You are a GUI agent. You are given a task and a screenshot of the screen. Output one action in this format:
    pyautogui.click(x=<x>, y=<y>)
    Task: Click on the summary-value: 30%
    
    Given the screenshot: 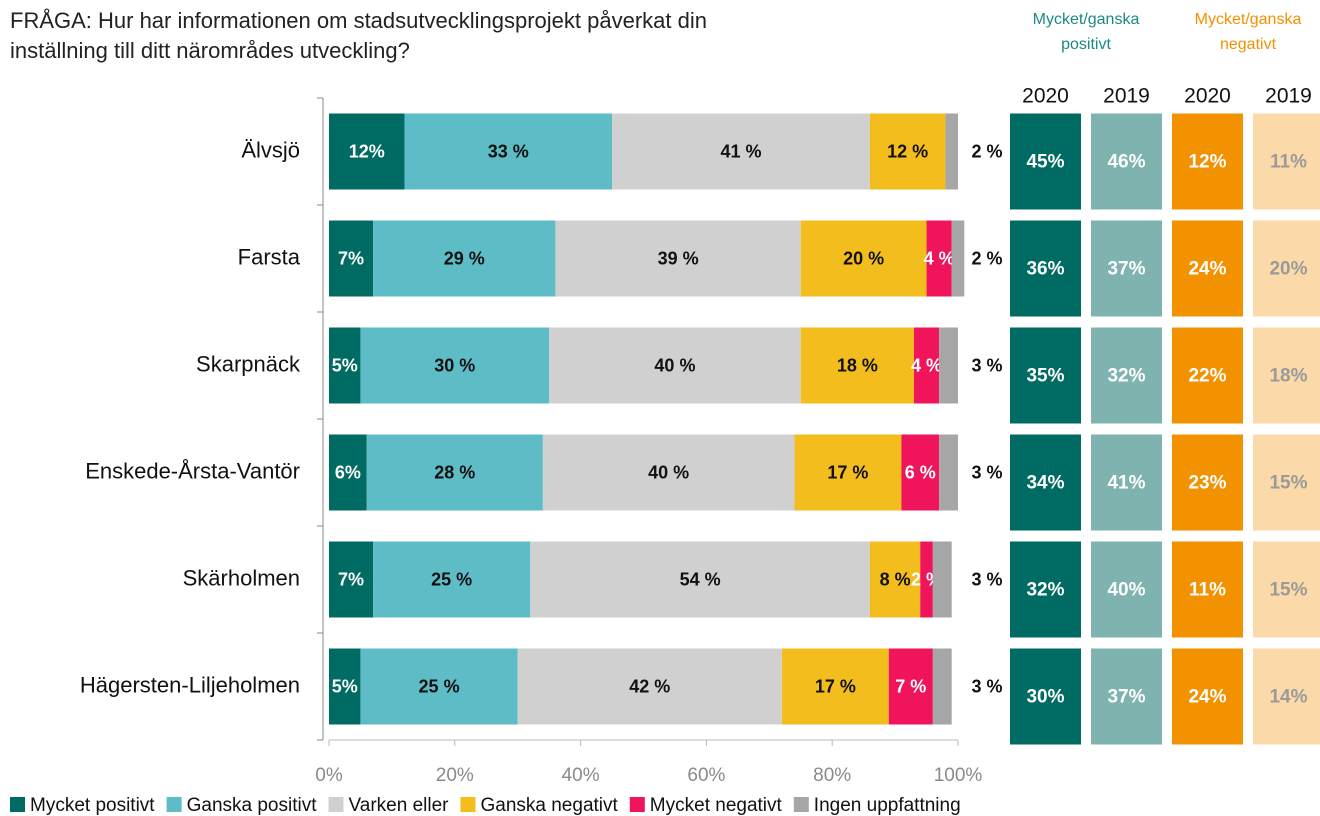 What is the action you would take?
    pyautogui.click(x=1045, y=697)
    